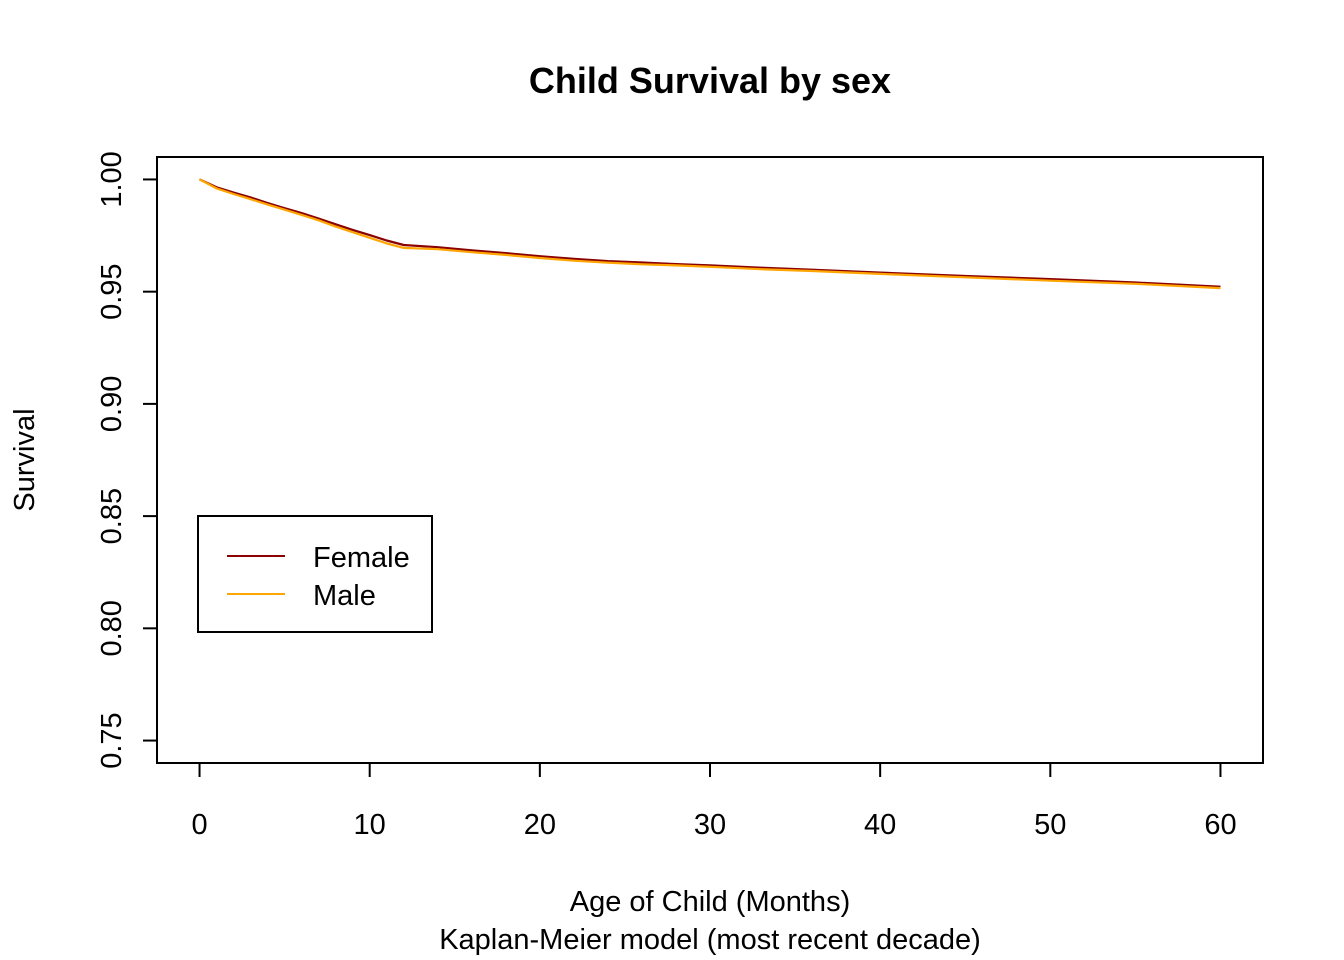  I want to click on y-tick-label: 1.00, so click(112, 179).